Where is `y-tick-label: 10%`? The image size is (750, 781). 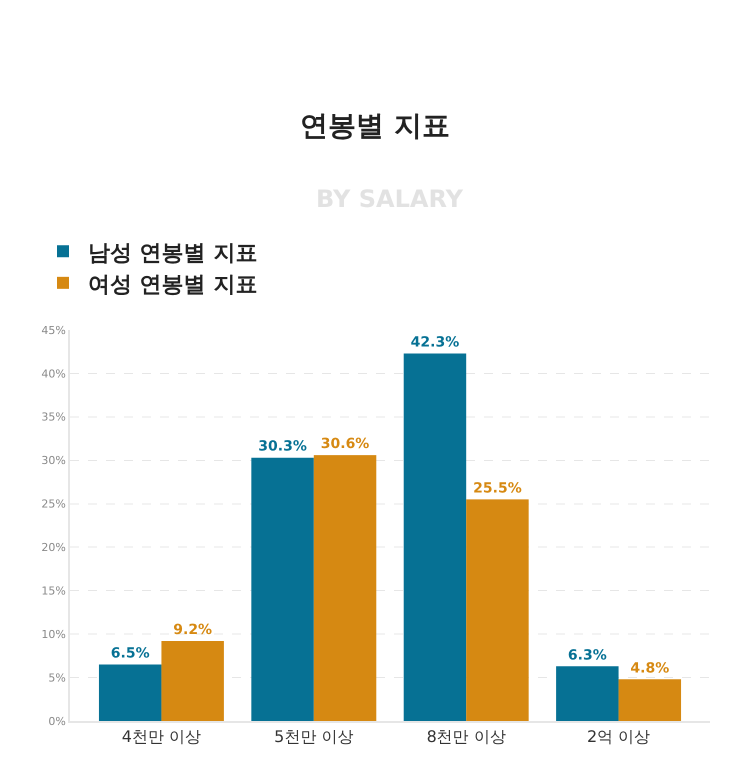 y-tick-label: 10% is located at coordinates (53, 634).